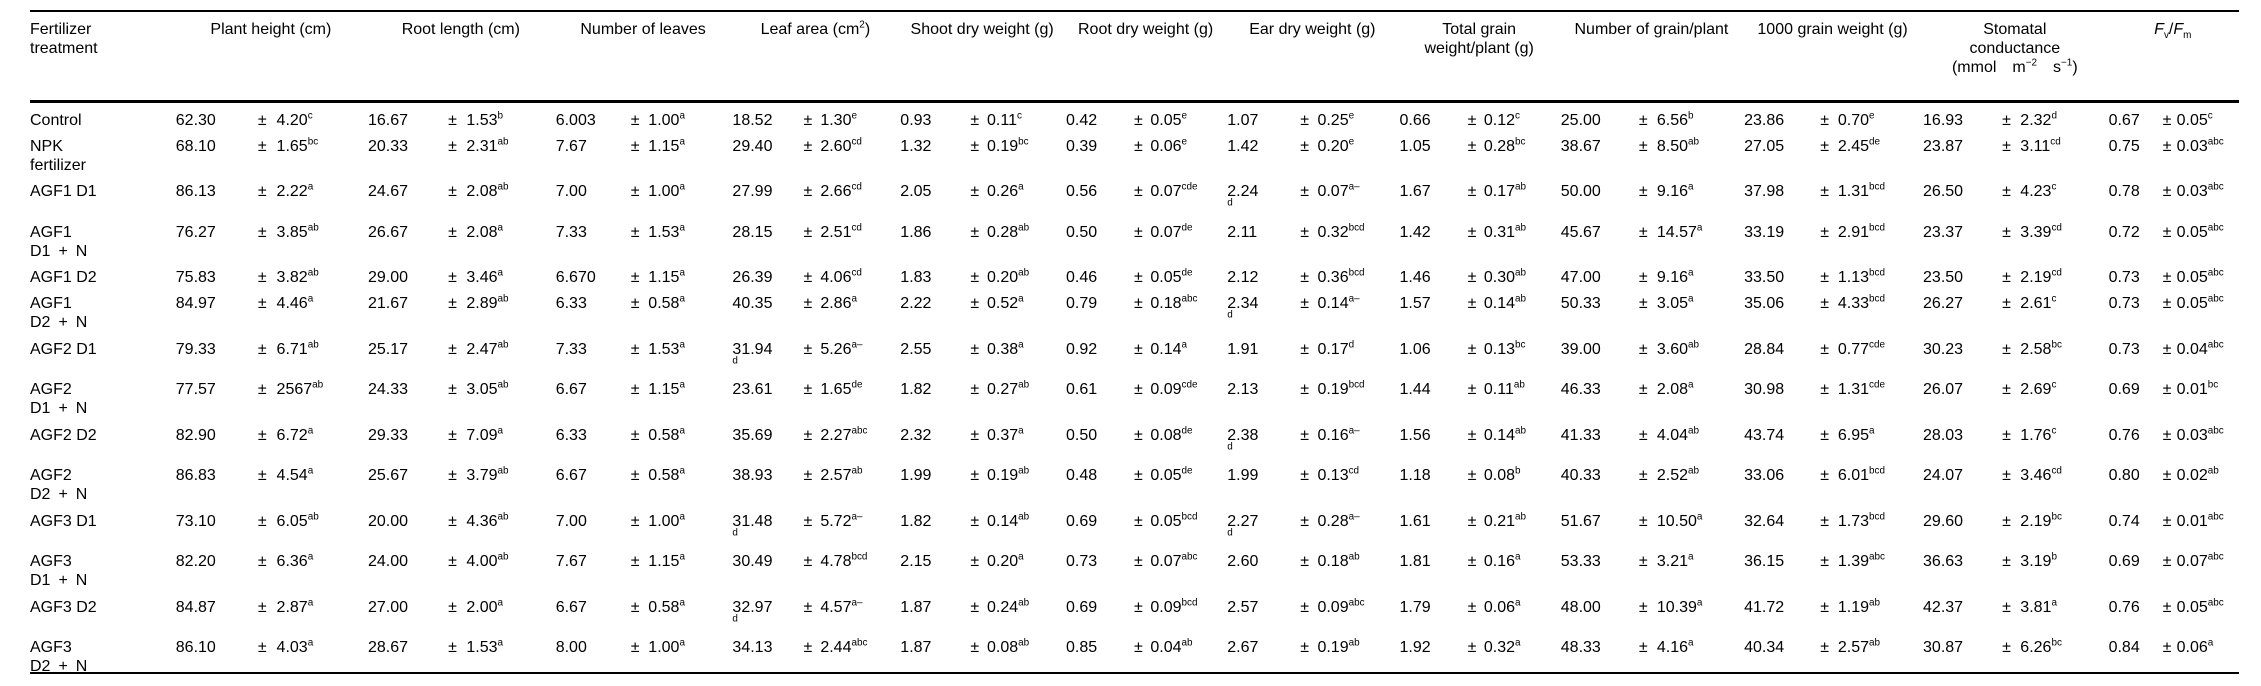 The width and height of the screenshot is (2261, 686). Describe the element at coordinates (1652, 240) in the screenshot. I see `cell-num-grain: 45.67 ±14.57a` at that location.